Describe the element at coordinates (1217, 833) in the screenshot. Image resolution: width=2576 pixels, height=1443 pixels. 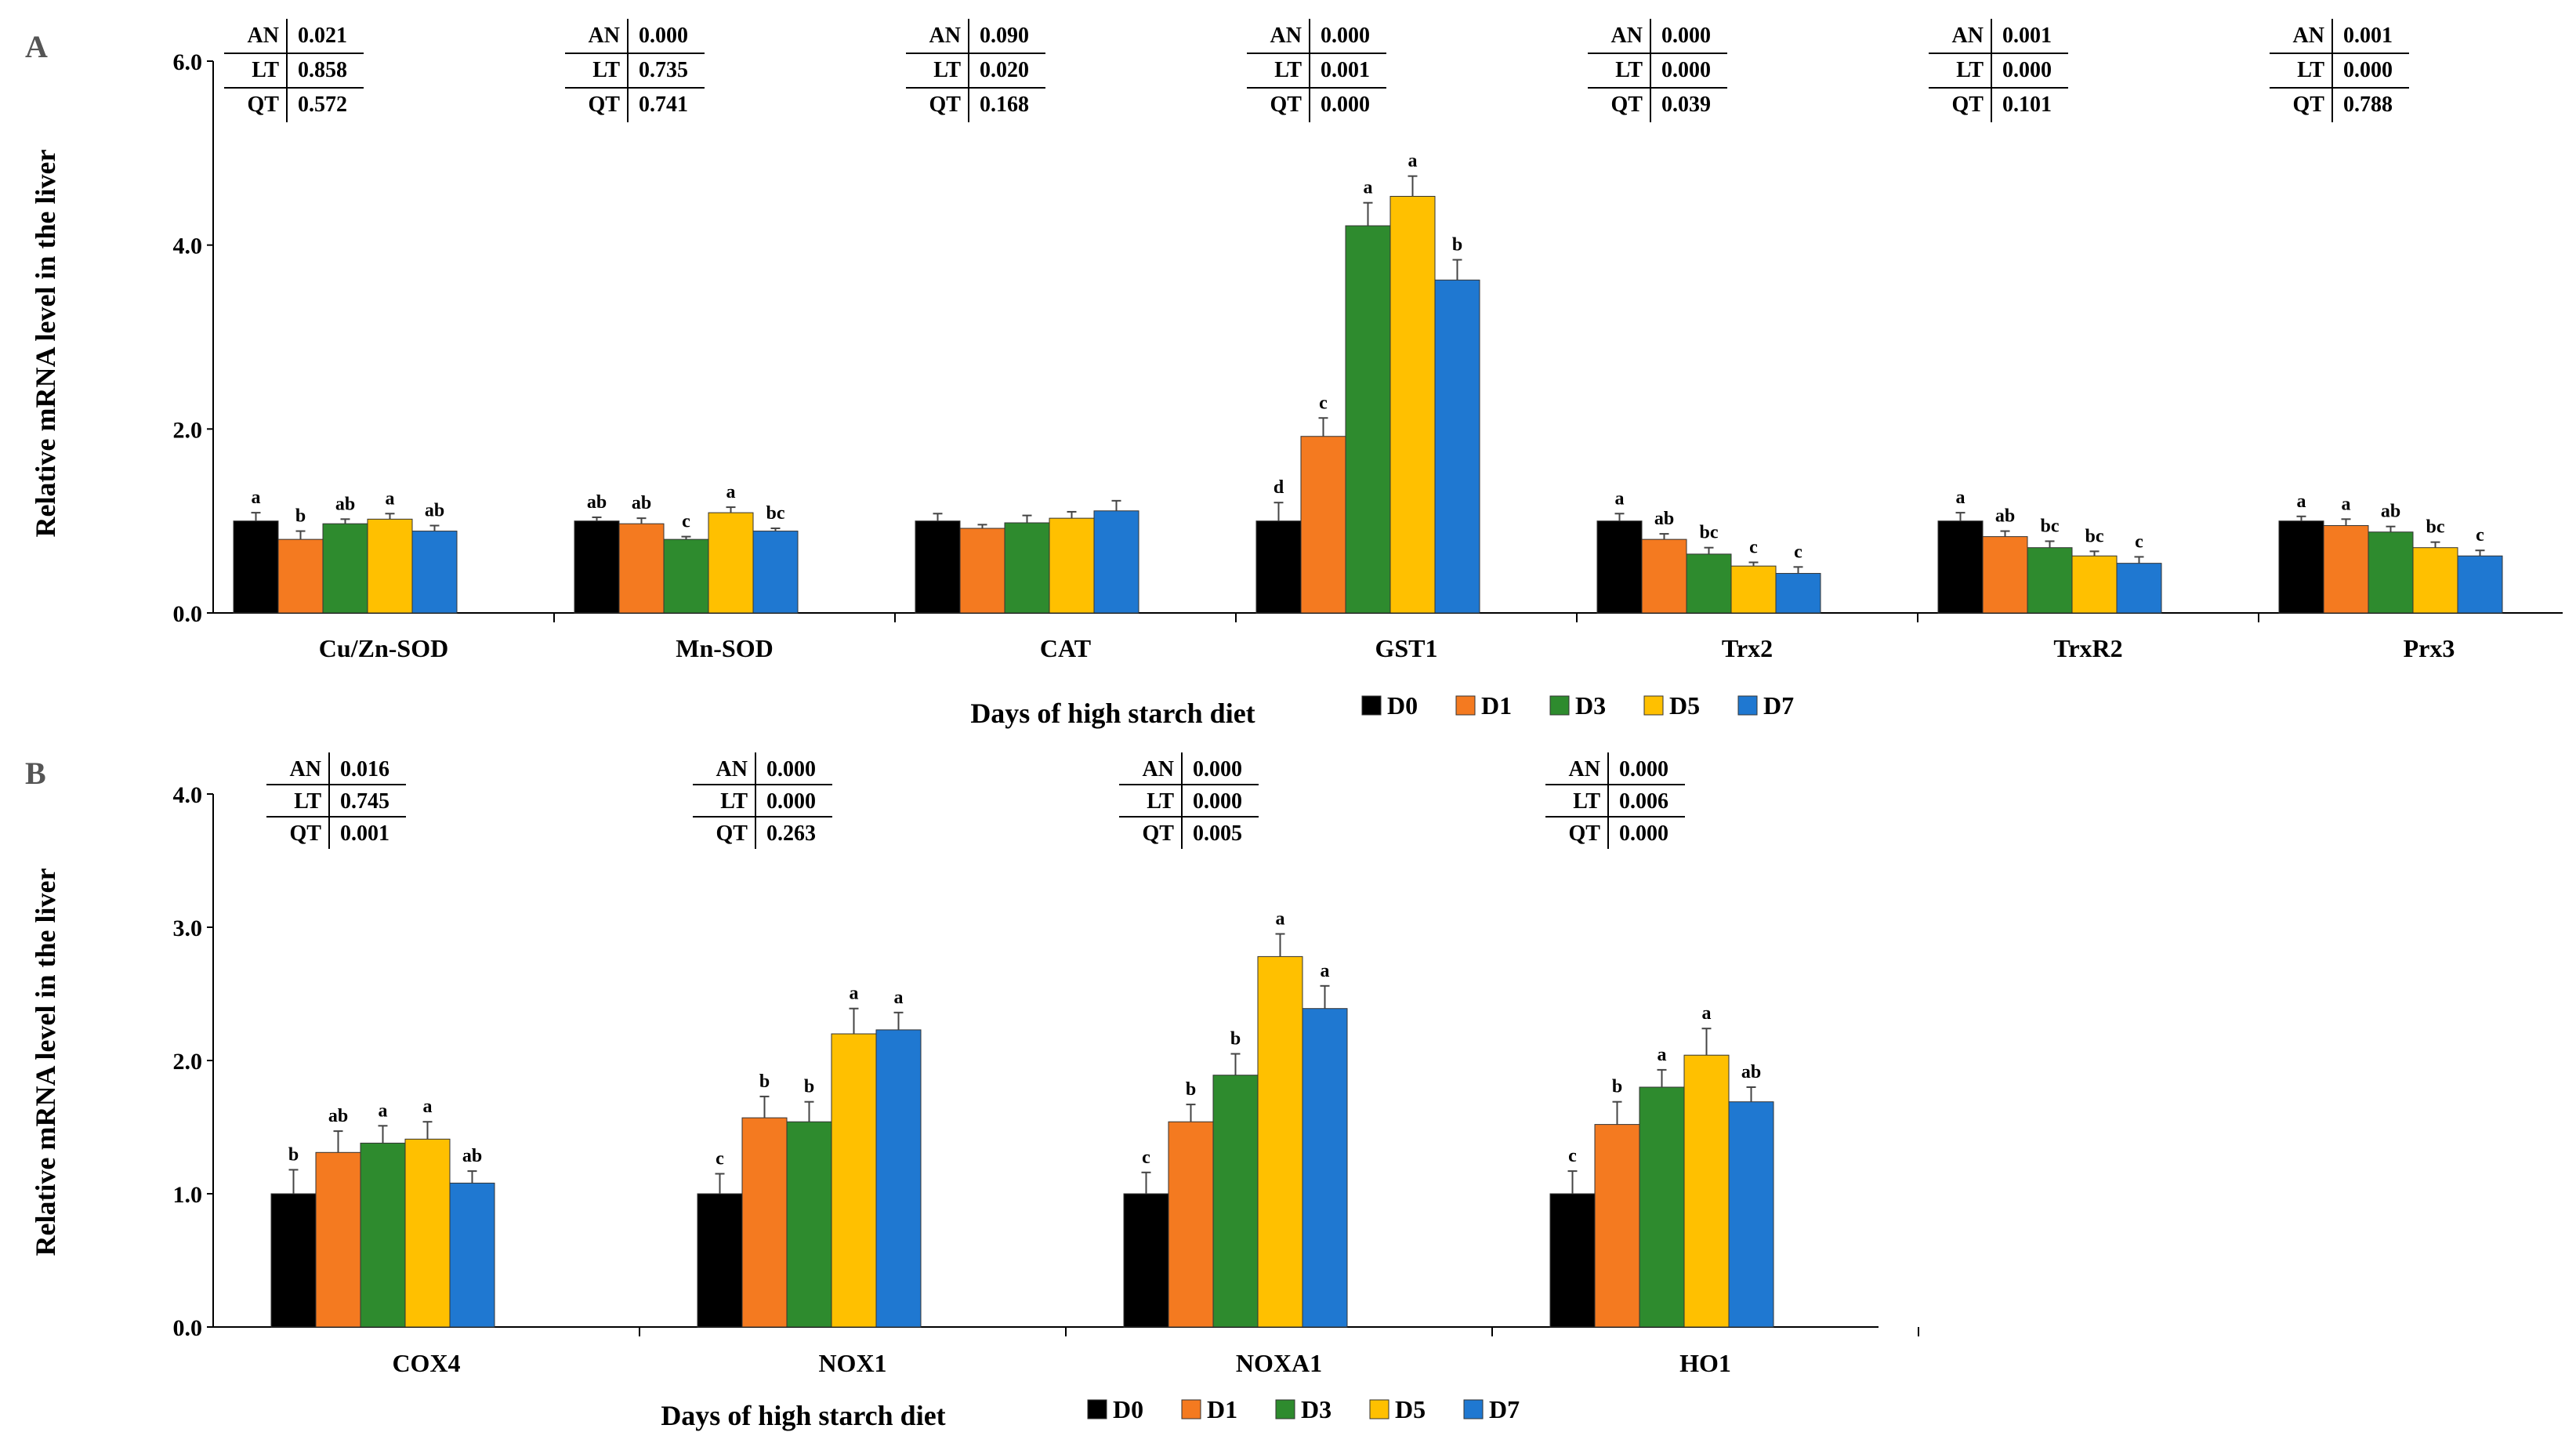
I see `stats-value: 0.005` at that location.